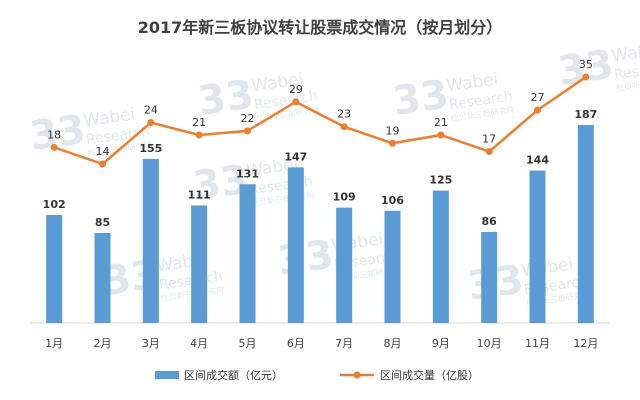  What do you see at coordinates (490, 221) in the screenshot?
I see `bar-data-label: 86` at bounding box center [490, 221].